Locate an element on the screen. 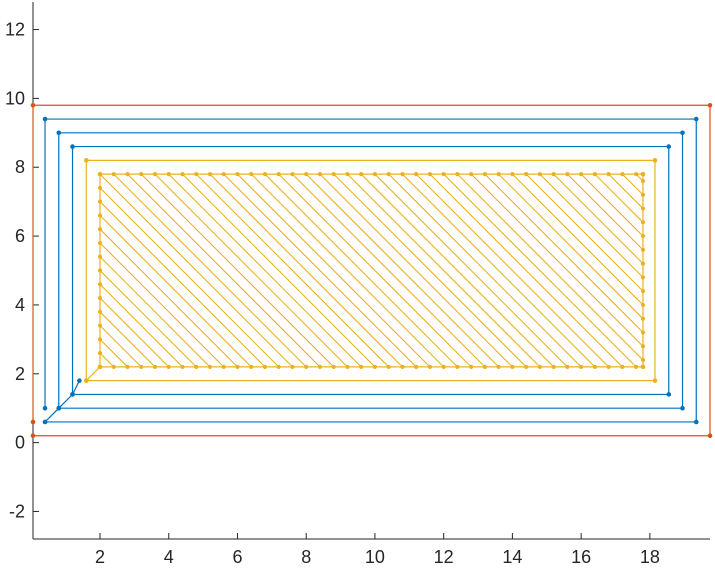 This screenshot has height=569, width=715. x-tick-label: 12 is located at coordinates (444, 557).